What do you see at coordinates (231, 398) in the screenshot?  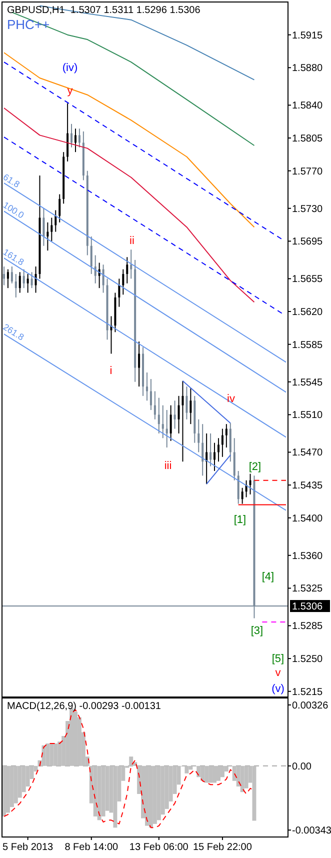 I see `annotation: iv` at bounding box center [231, 398].